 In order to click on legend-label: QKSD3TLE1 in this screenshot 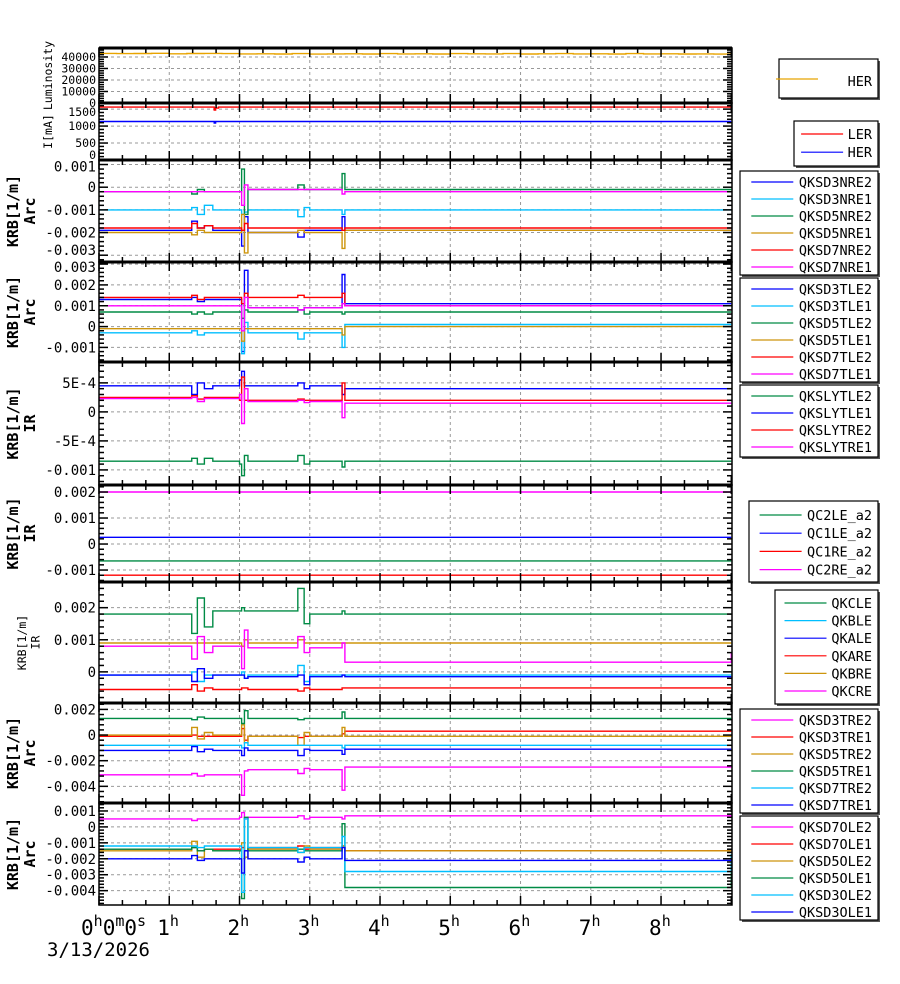, I will do `click(835, 307)`.